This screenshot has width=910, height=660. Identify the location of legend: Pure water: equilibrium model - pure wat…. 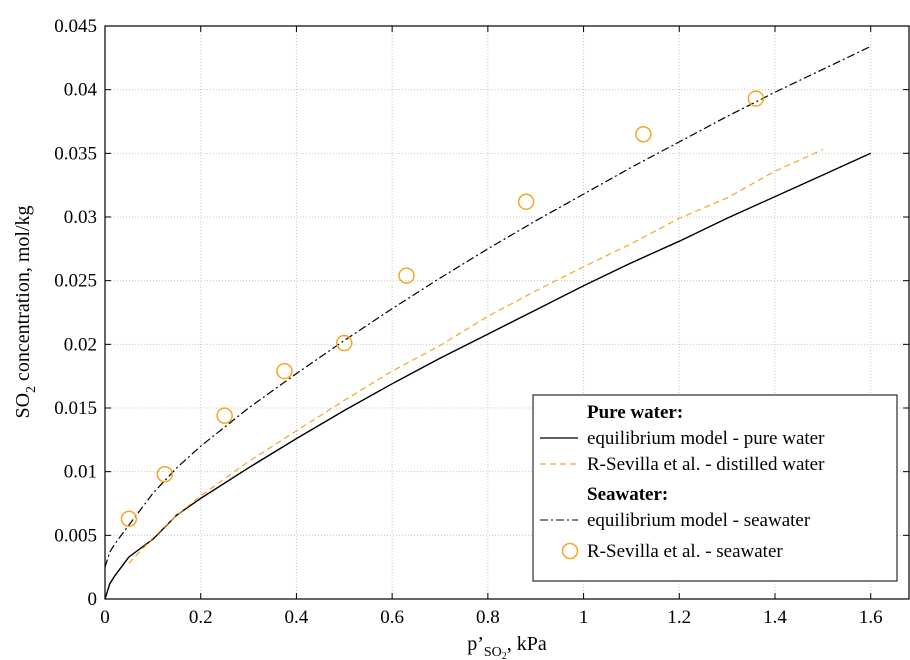
(715, 488).